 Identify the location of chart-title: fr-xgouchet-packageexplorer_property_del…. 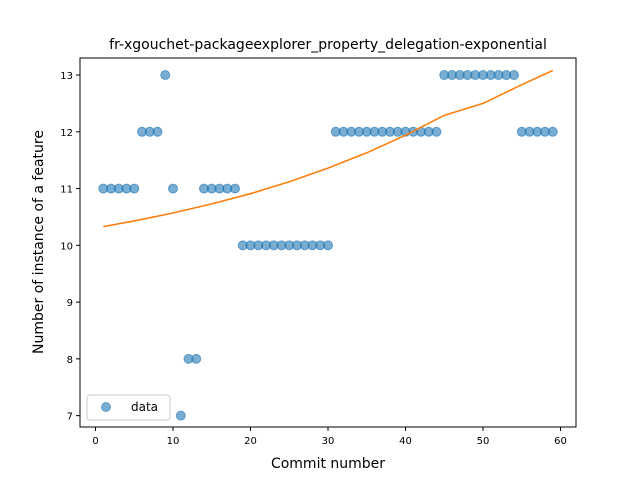
(328, 45).